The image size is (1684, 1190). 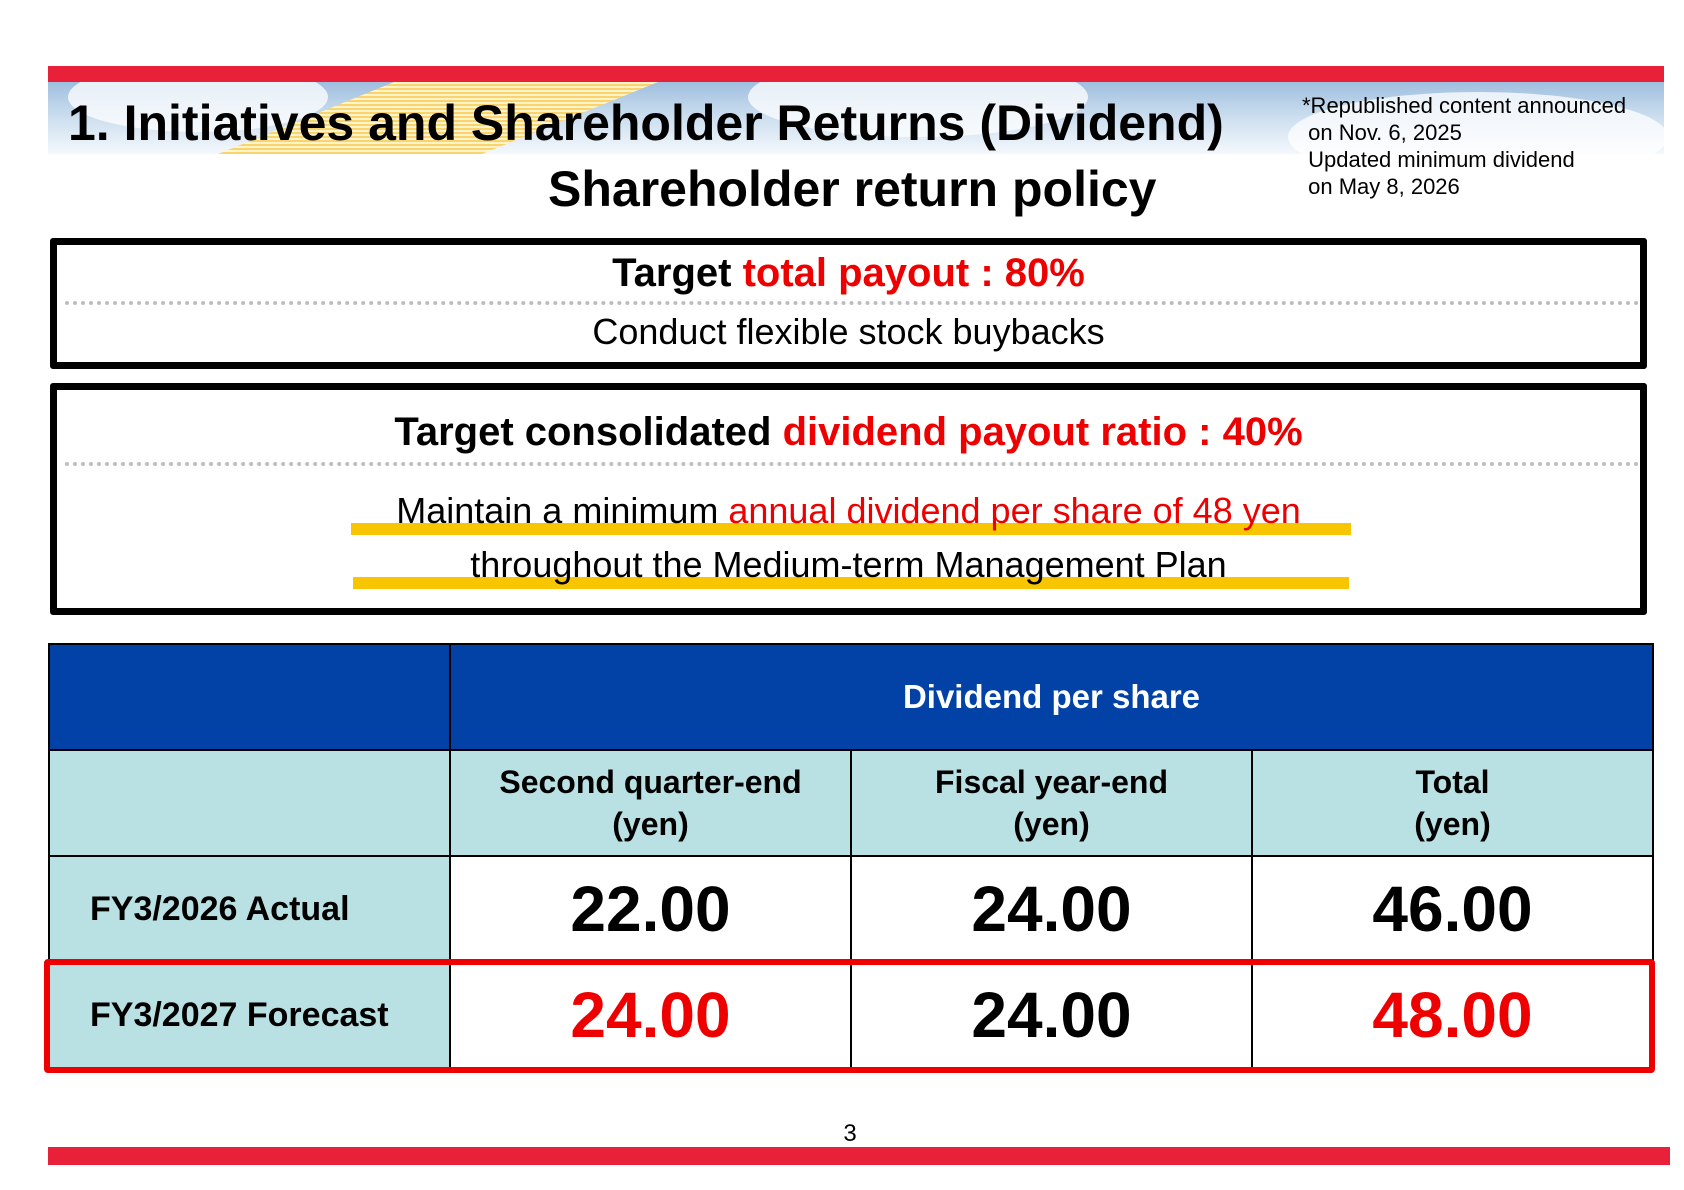 I want to click on column-header-line: Second quarter-end, so click(x=650, y=782).